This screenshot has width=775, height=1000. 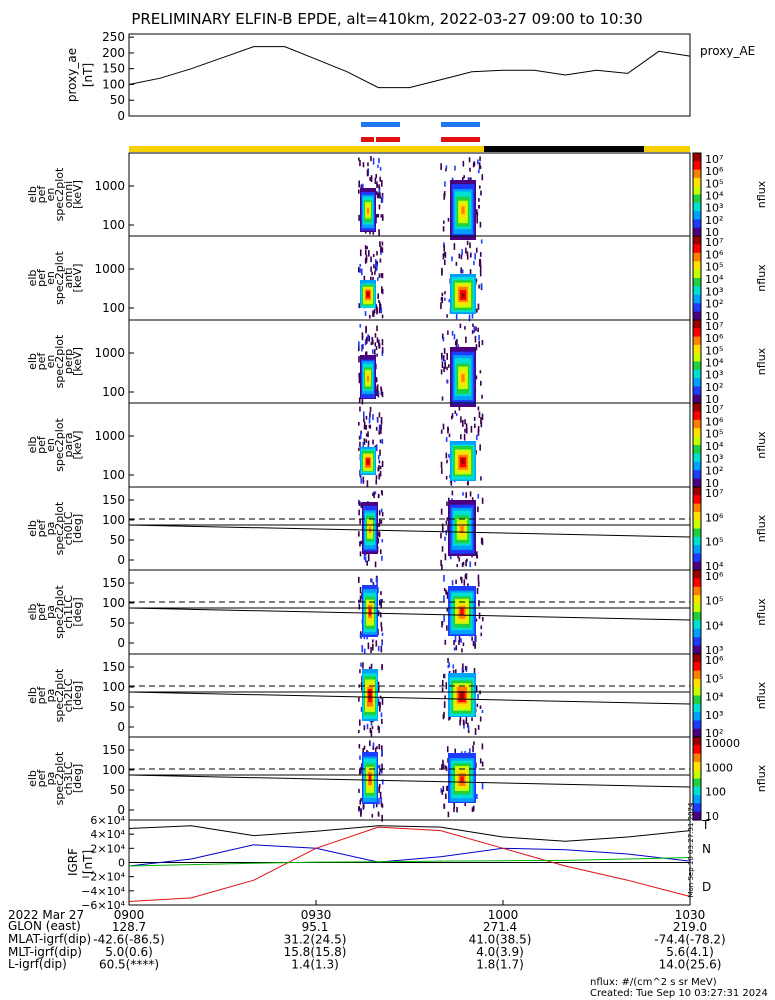 I want to click on panel-ylabel: perp, so click(x=68, y=361).